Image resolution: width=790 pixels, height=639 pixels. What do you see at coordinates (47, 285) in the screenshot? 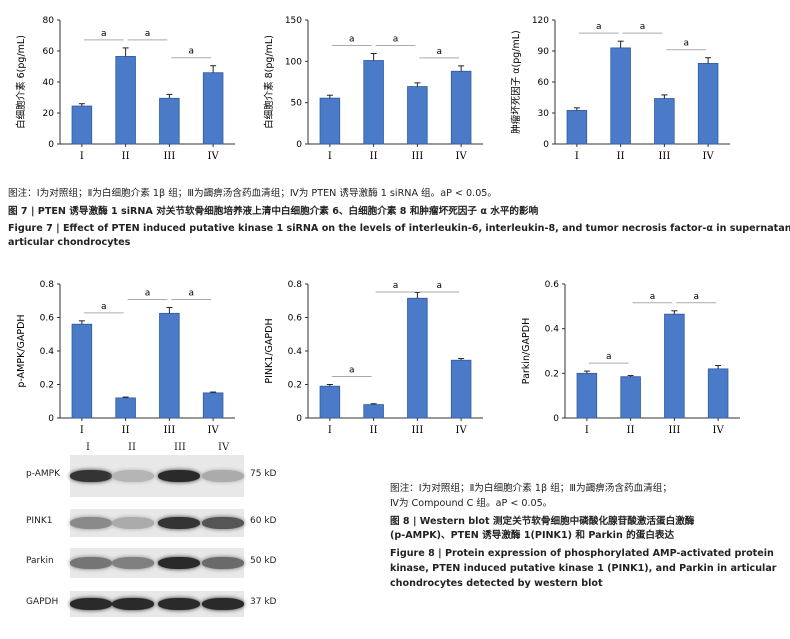
I see `y-tick-label: 0.8` at bounding box center [47, 285].